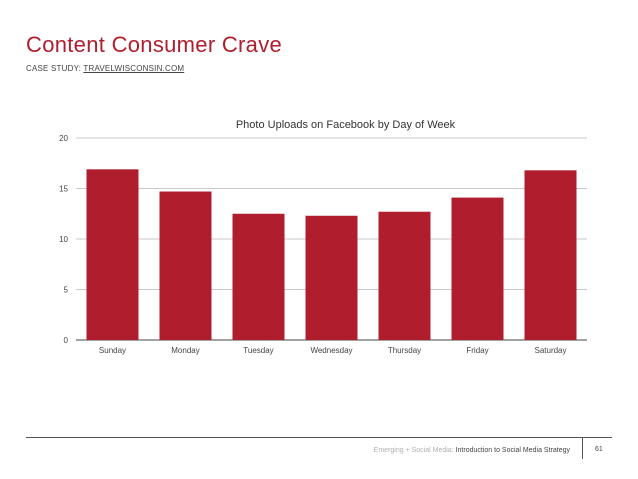 This screenshot has width=638, height=479. Describe the element at coordinates (582, 448) in the screenshot. I see `footer-separator` at that location.